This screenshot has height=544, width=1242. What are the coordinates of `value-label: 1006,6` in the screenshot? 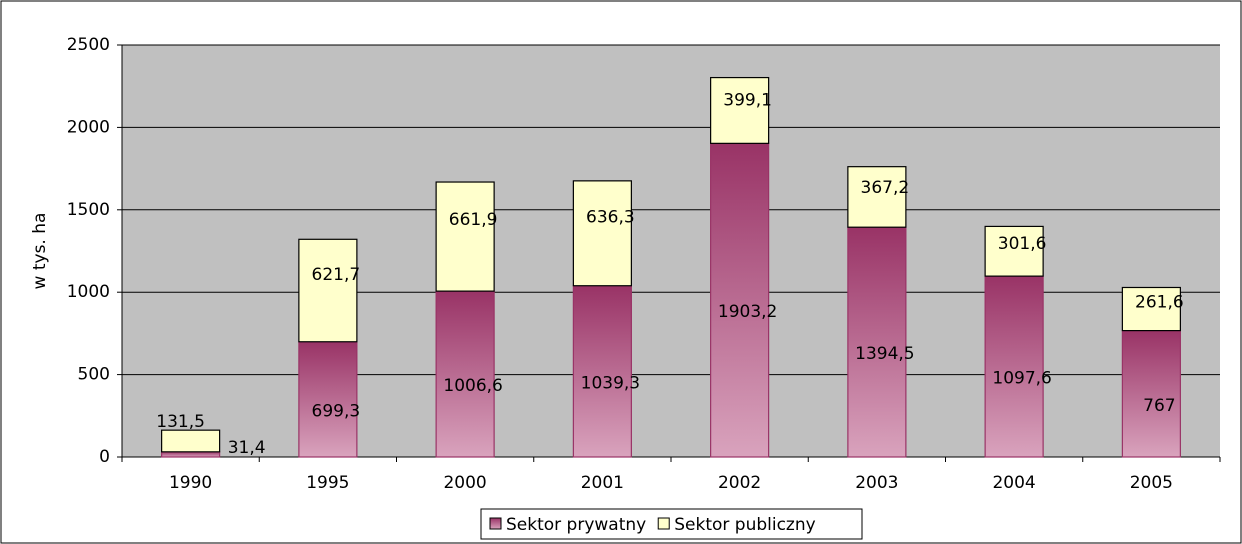 It's located at (472, 386).